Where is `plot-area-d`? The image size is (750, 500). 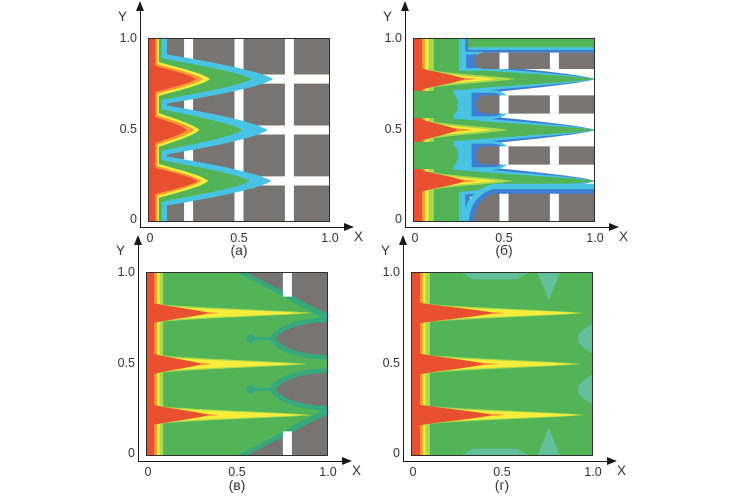 plot-area-d is located at coordinates (502, 364).